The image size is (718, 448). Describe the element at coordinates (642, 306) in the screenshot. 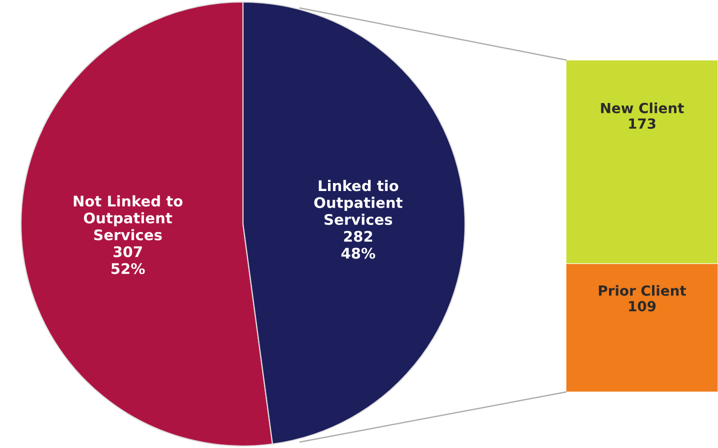

I see `data-label: 109` at that location.